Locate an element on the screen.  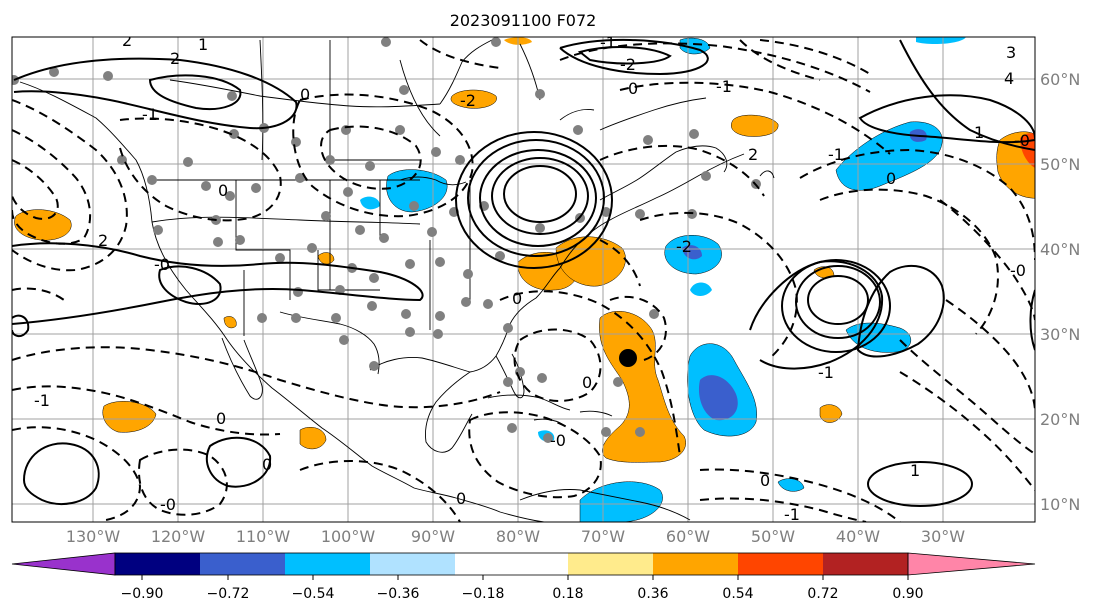
lon-tick-label: 130°W is located at coordinates (93, 536).